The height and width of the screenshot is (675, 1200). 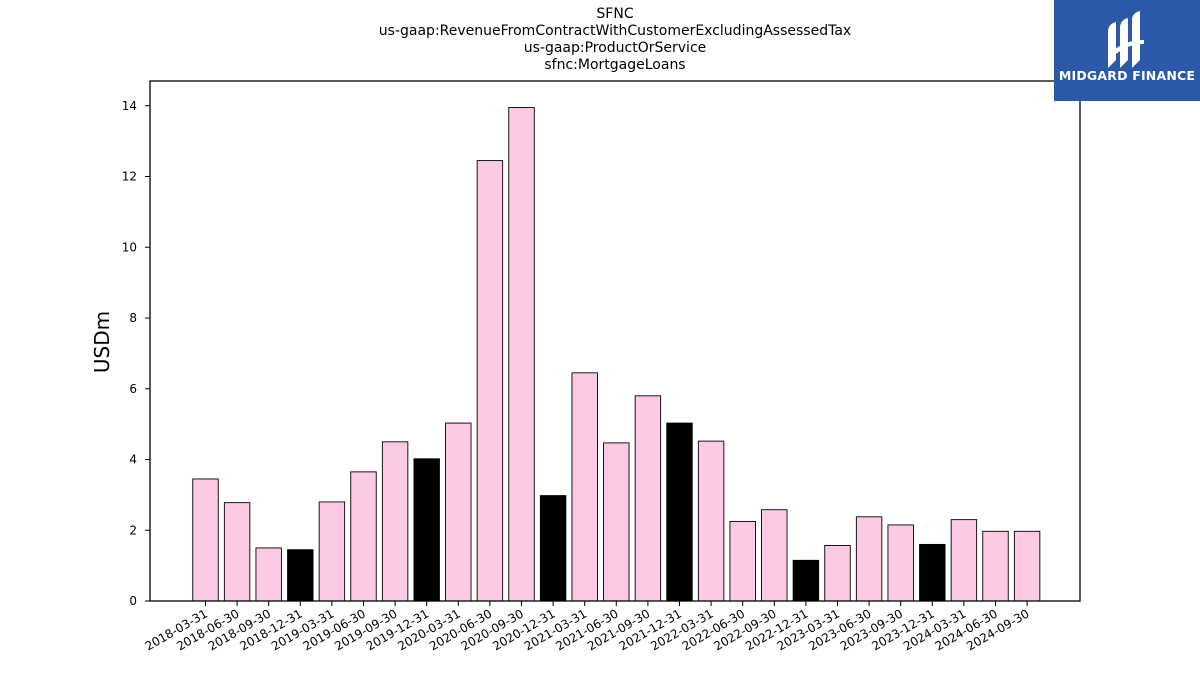 I want to click on y-tick-label: 6, so click(x=133, y=389).